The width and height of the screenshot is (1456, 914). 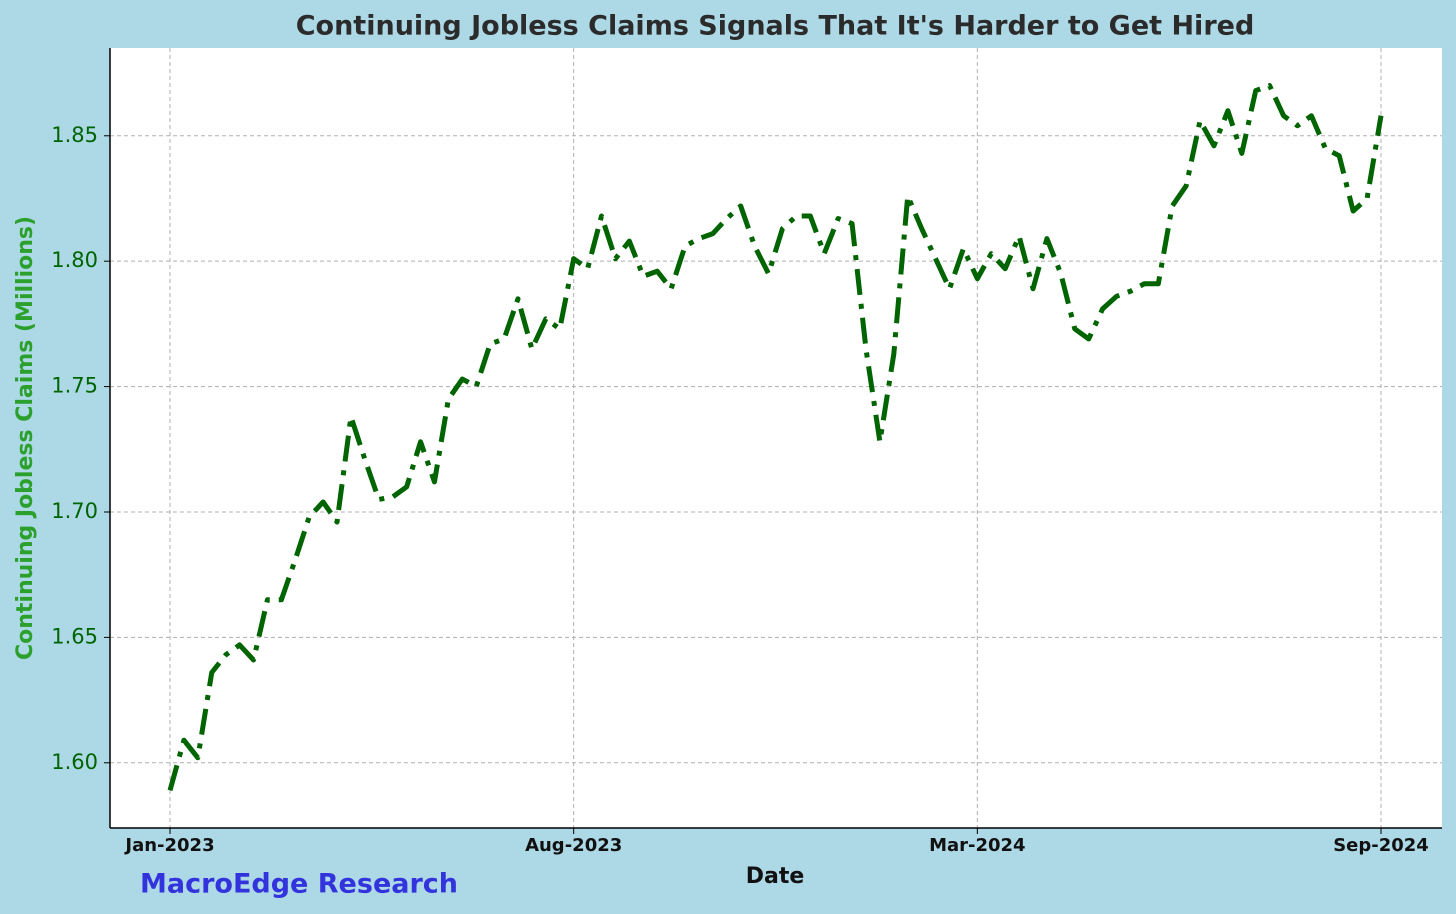 I want to click on x-tick-label: Jan-2023, so click(x=168, y=845).